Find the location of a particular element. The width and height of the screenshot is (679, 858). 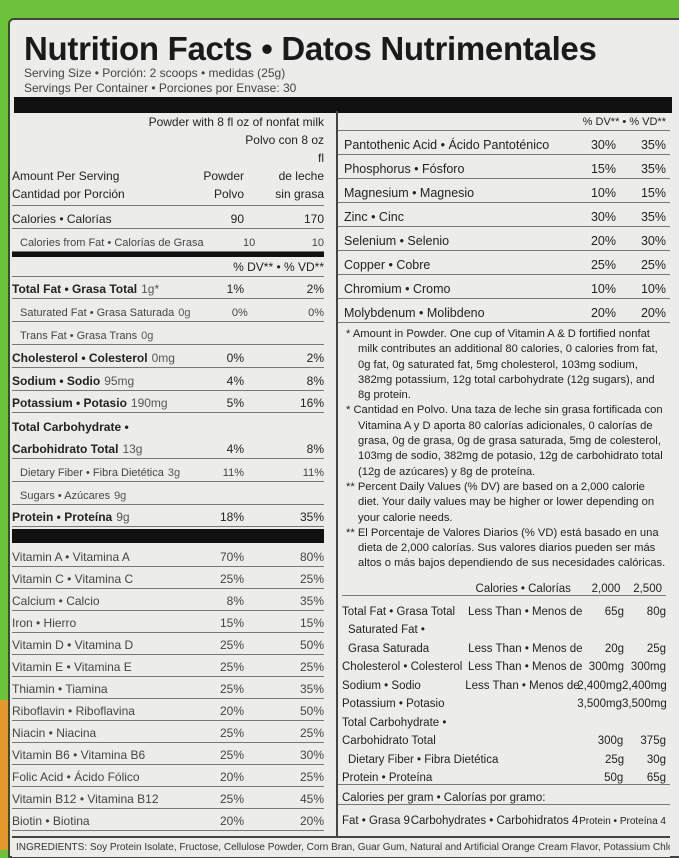

nutrient-row: Potassium • Potasio 190mg 5% 16% is located at coordinates (168, 402).